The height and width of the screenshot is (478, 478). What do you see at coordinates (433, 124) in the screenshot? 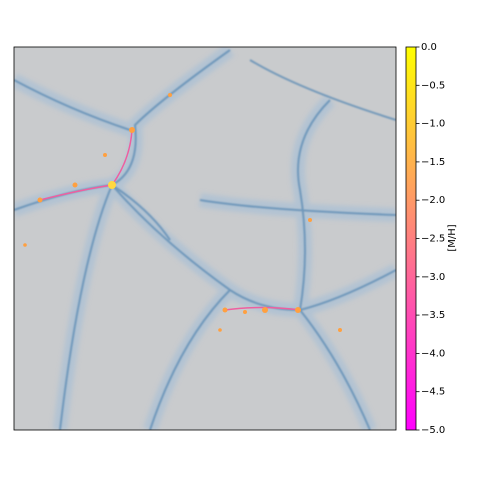
I see `colorbar-tick-label: −1.0` at bounding box center [433, 124].